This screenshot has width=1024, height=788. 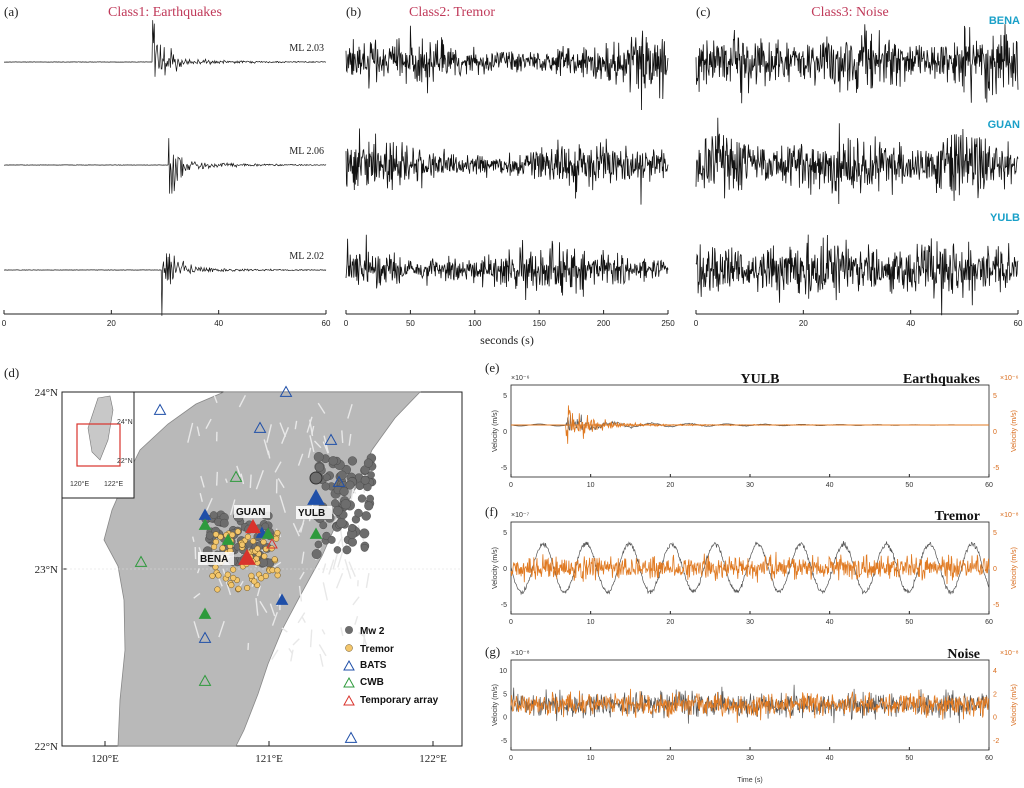 I want to click on inset-taiwan, so click(x=100, y=428).